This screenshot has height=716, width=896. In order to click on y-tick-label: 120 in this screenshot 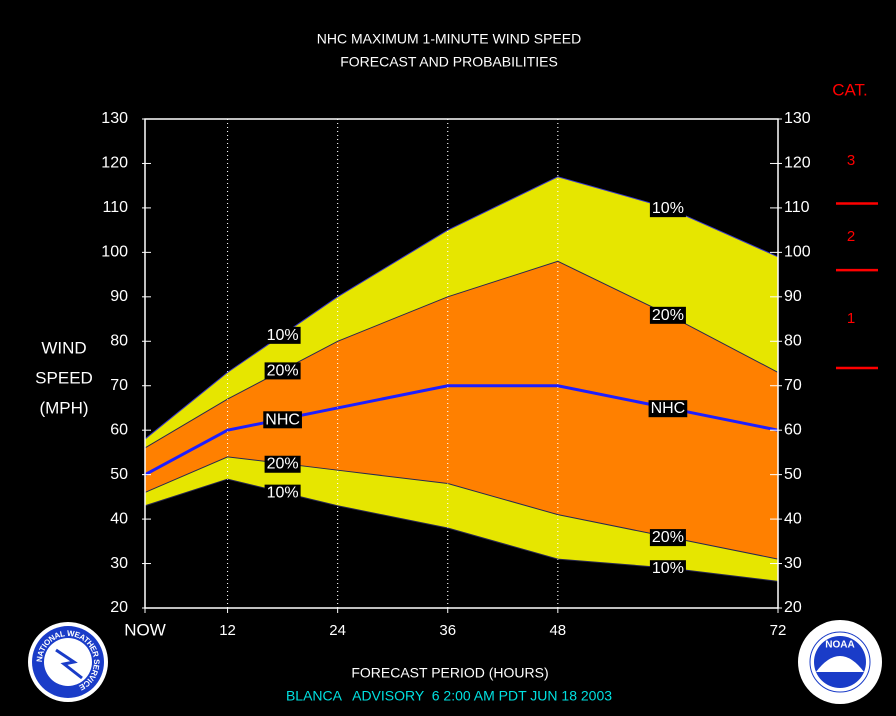, I will do `click(114, 163)`.